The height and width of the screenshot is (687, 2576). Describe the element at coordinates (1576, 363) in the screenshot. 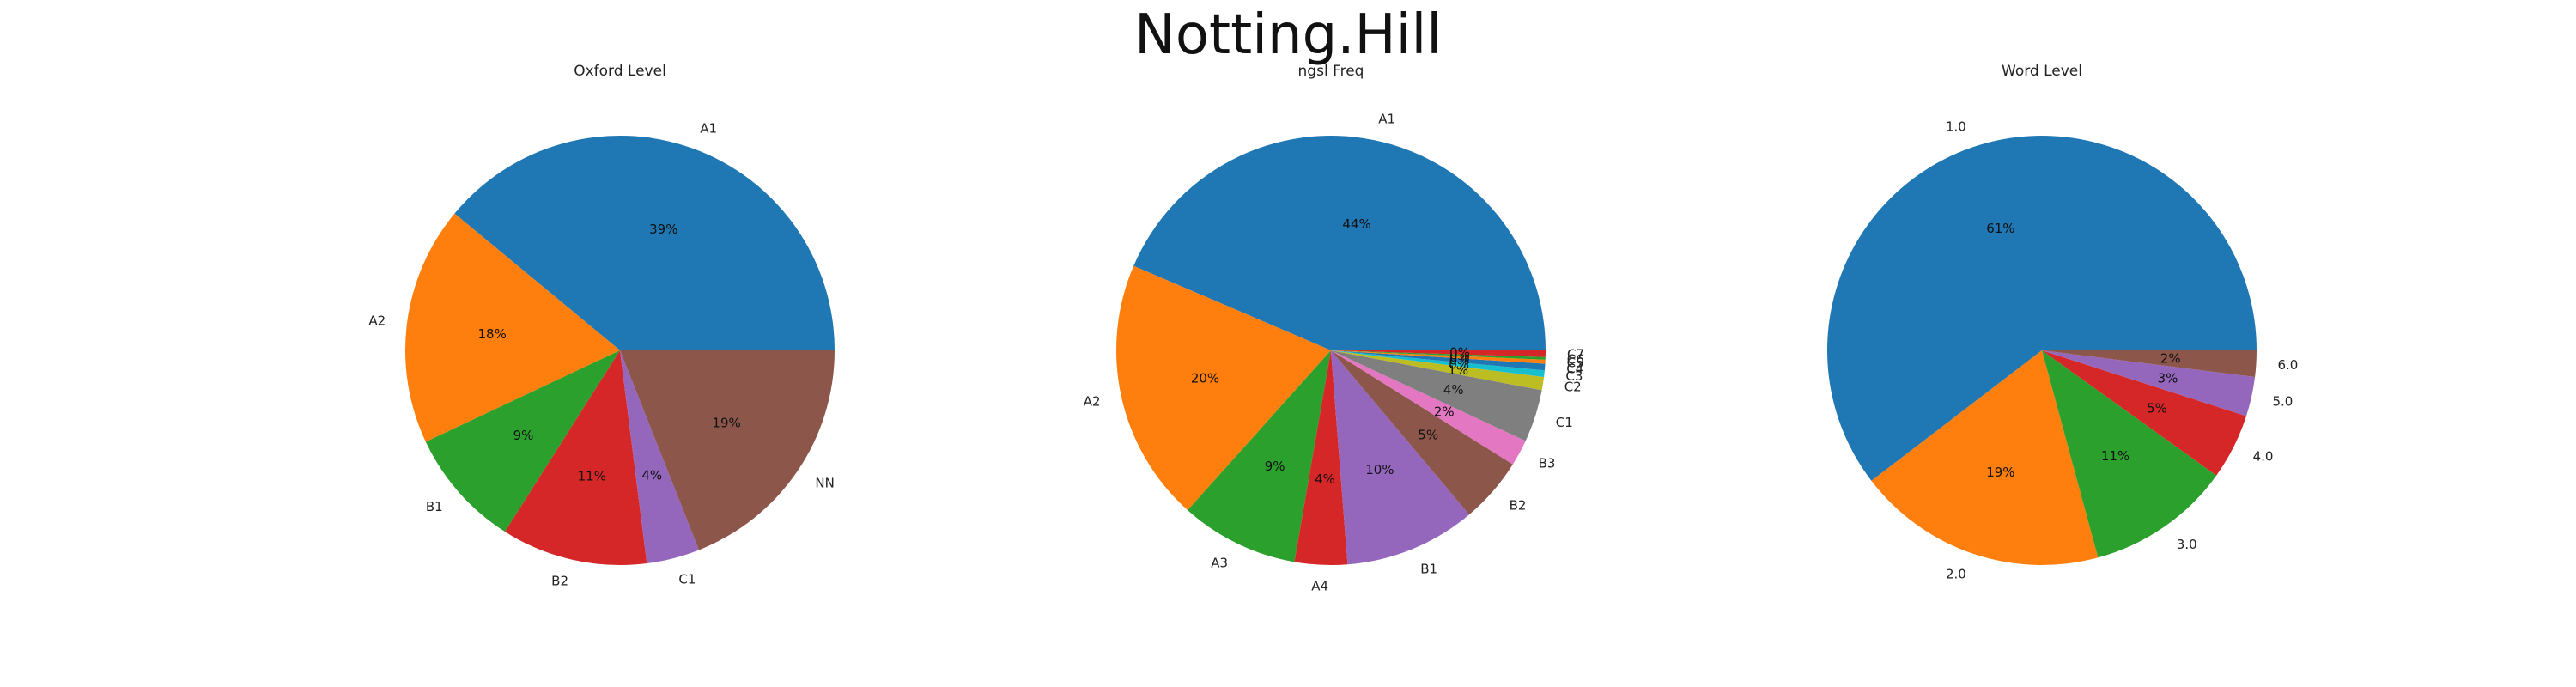

I see `slice-label: C5` at that location.